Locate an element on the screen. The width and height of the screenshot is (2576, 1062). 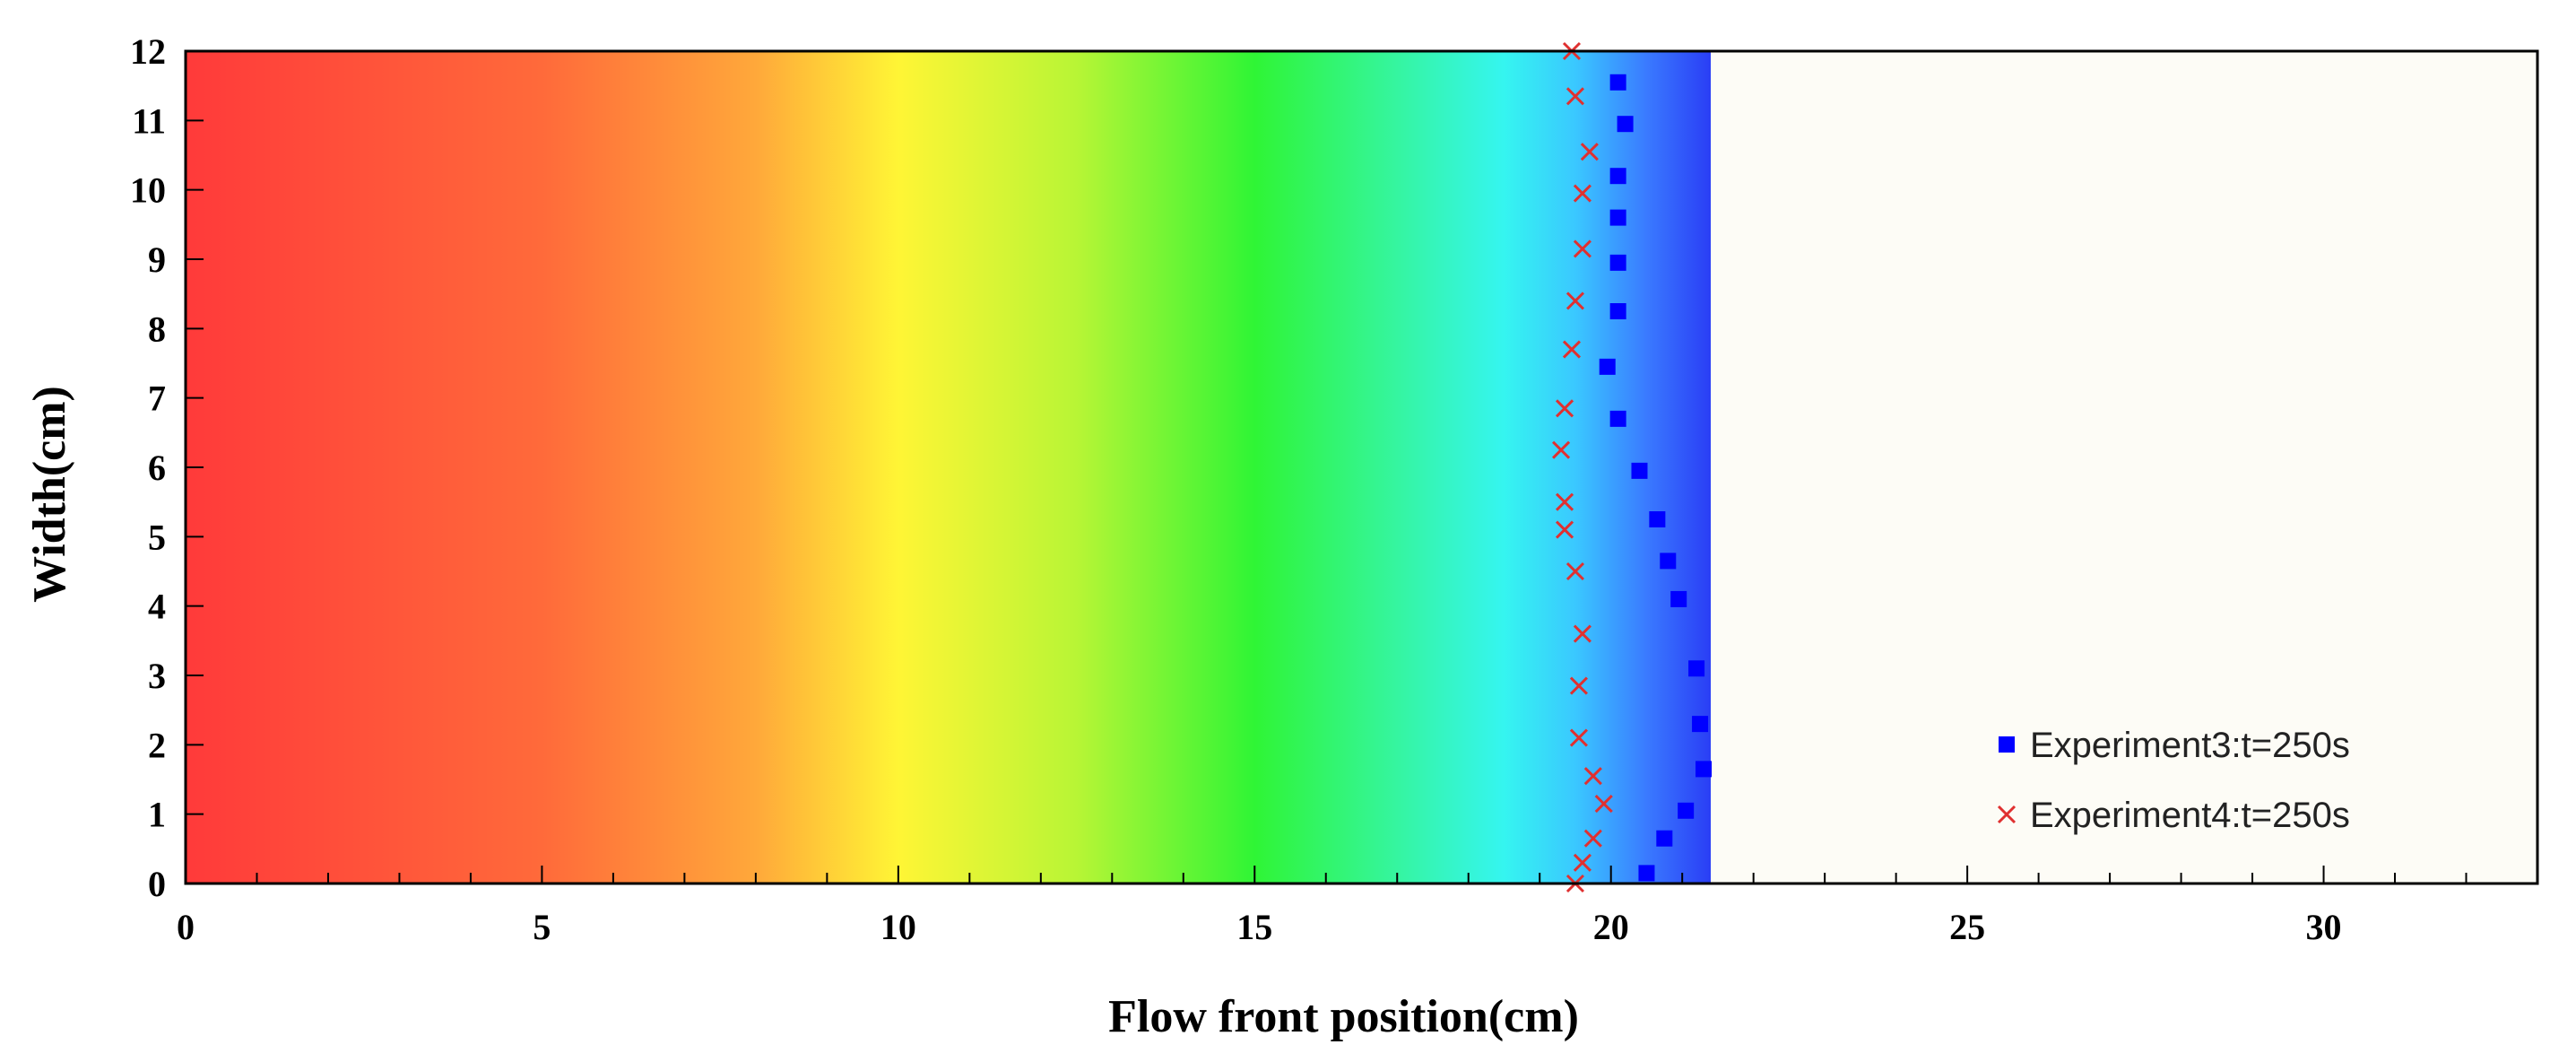
data-marks is located at coordinates (1632, 467).